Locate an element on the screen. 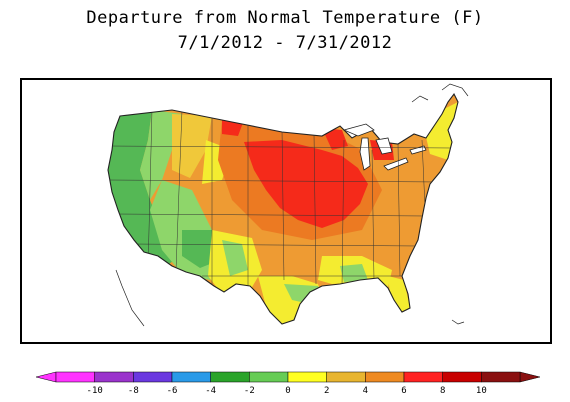  legend-arrow-high is located at coordinates (530, 377).